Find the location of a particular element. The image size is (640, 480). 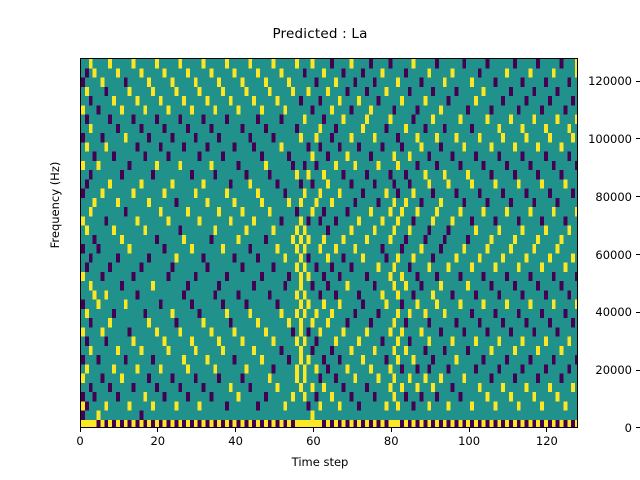

x-tick-label: 0 is located at coordinates (80, 441).